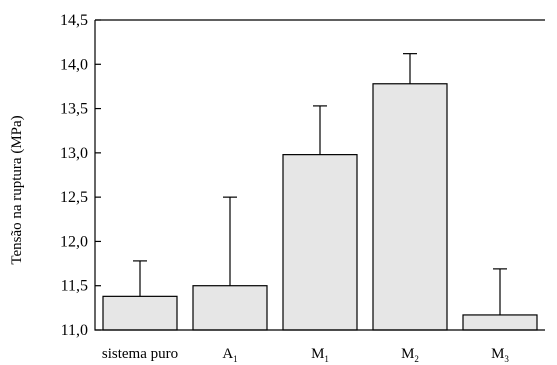 This screenshot has height=365, width=557. Describe the element at coordinates (74, 109) in the screenshot. I see `y-tick-label: 13,5` at that location.